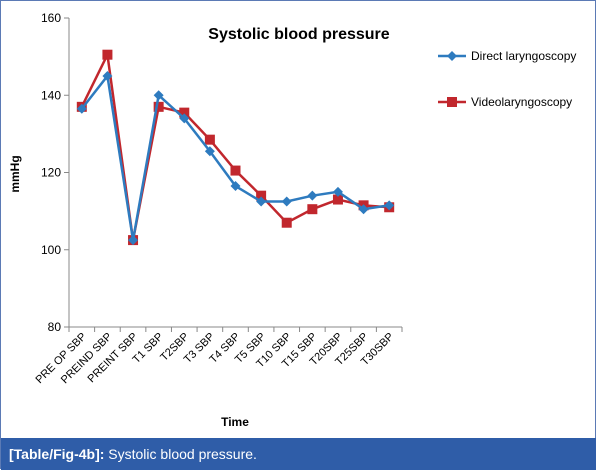  I want to click on caption-text: Systolic blood pressure., so click(180, 454).